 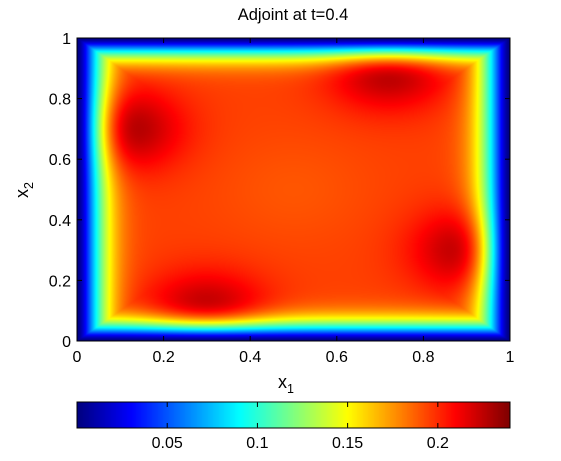 What do you see at coordinates (290, 389) in the screenshot?
I see `x-axis-label-subscript: 1` at bounding box center [290, 389].